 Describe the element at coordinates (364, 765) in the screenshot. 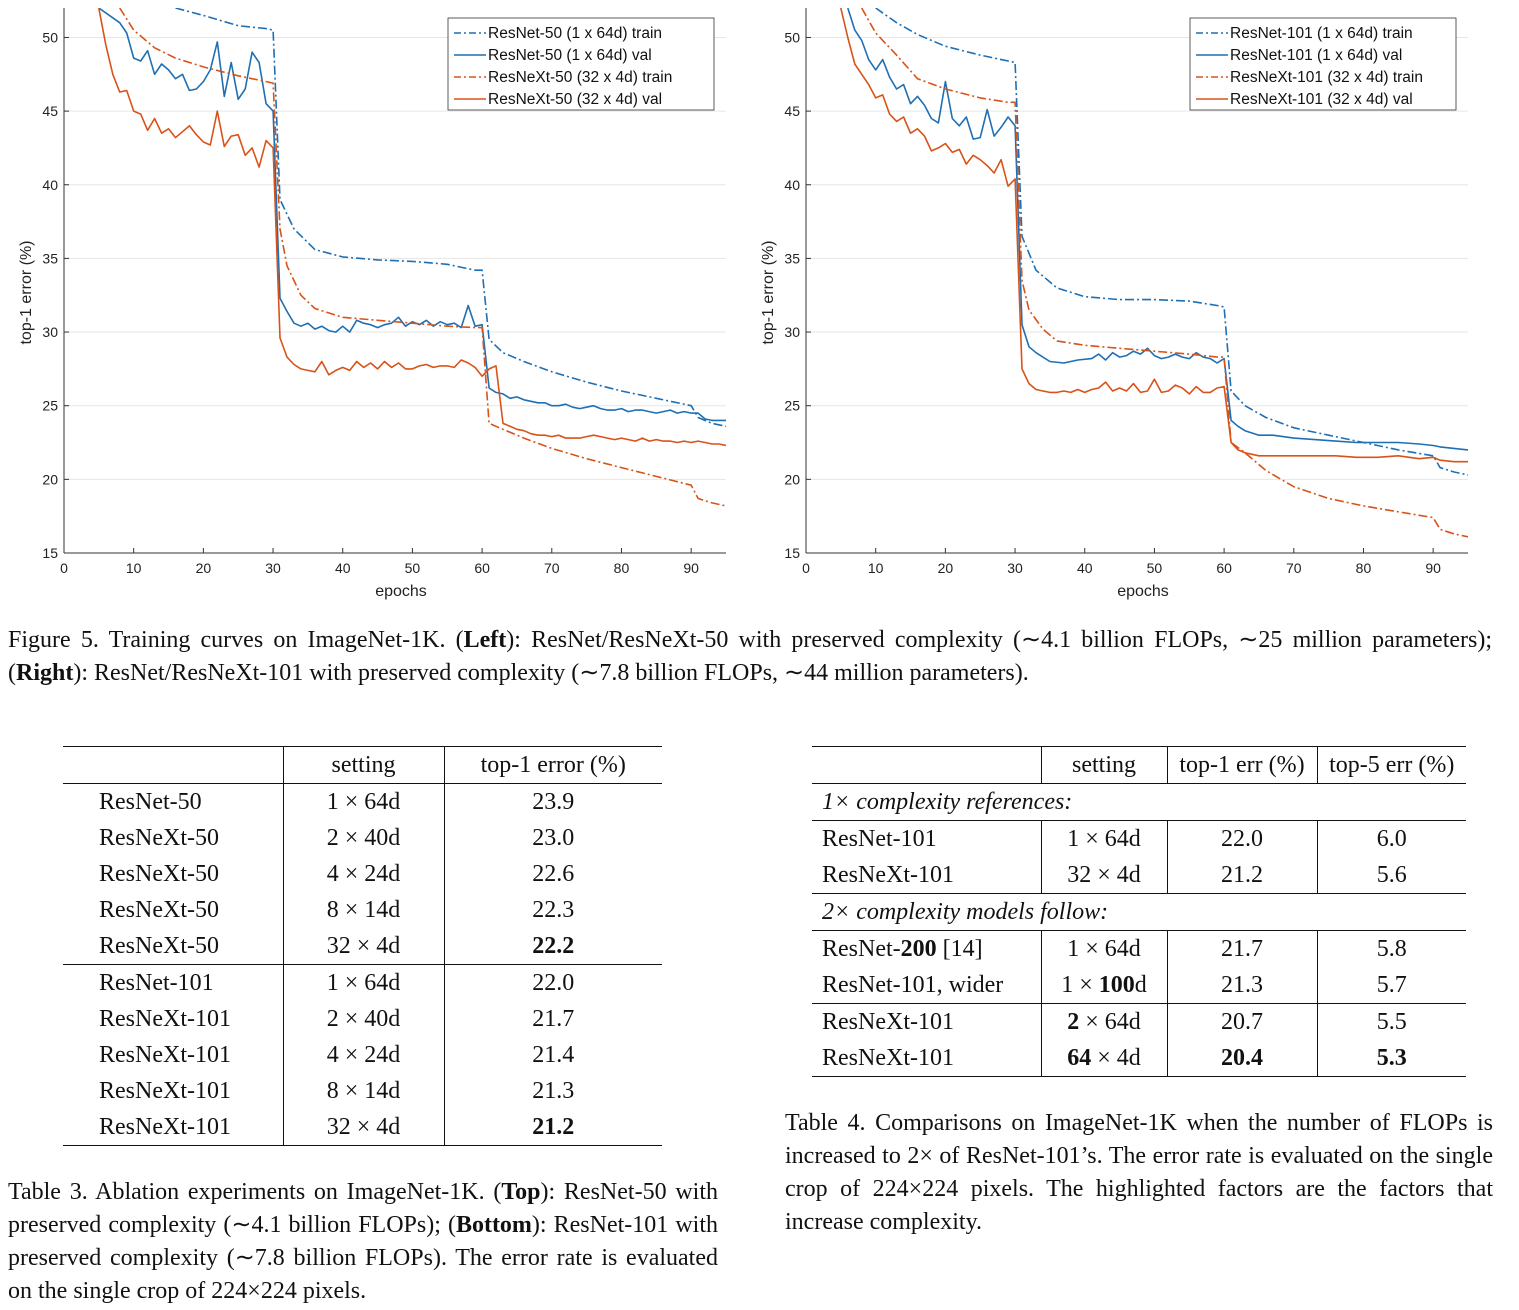

I see `table3-header-cell: setting` at that location.